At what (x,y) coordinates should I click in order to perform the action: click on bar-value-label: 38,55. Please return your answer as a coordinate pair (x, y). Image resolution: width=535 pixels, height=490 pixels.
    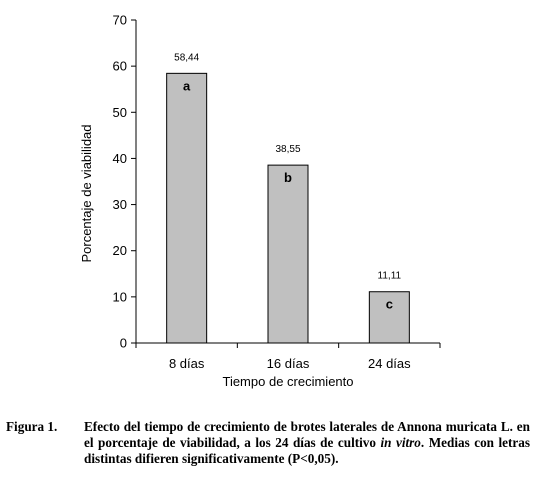
    Looking at the image, I should click on (287, 149).